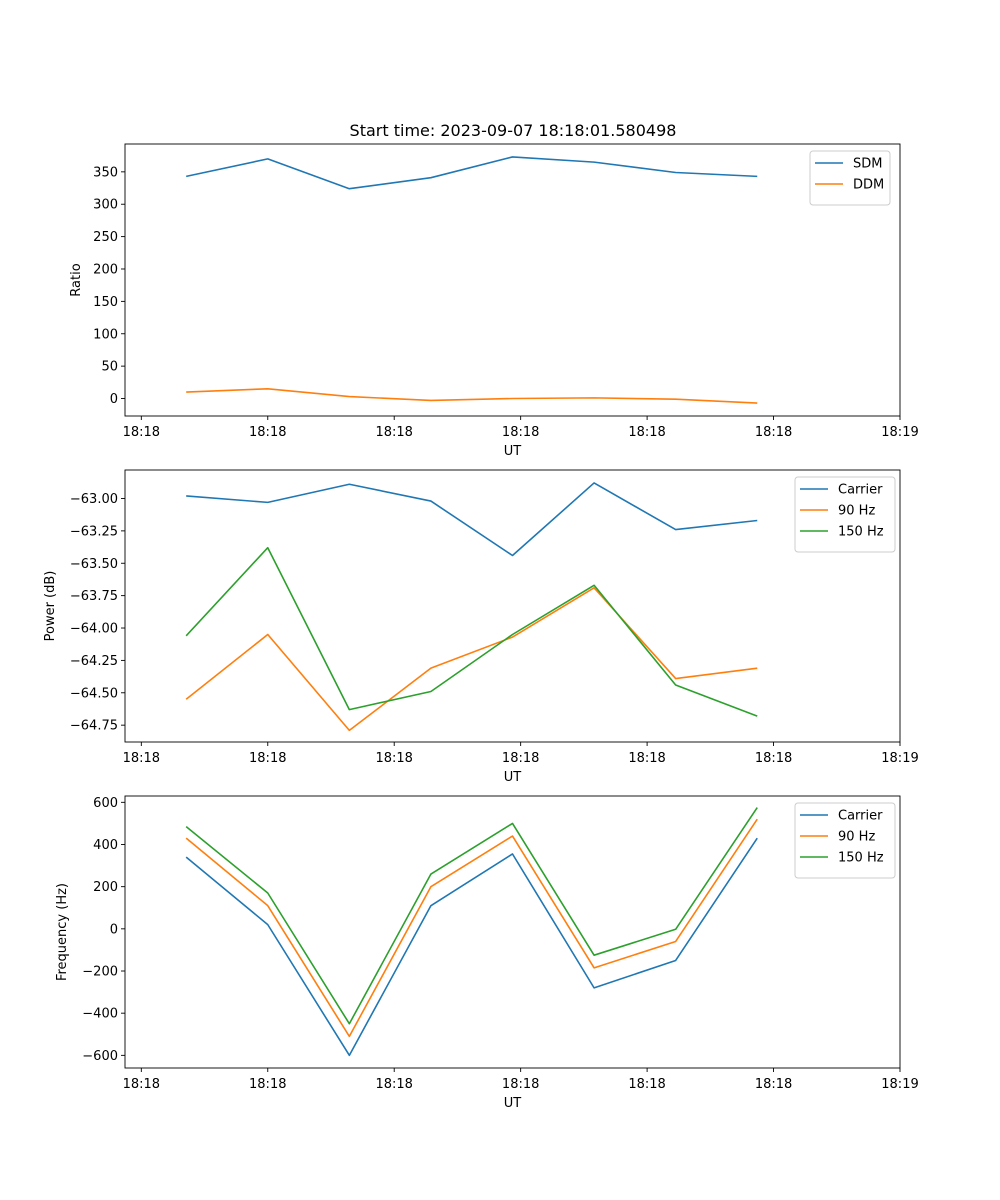  I want to click on y-tick-label: 400, so click(105, 845).